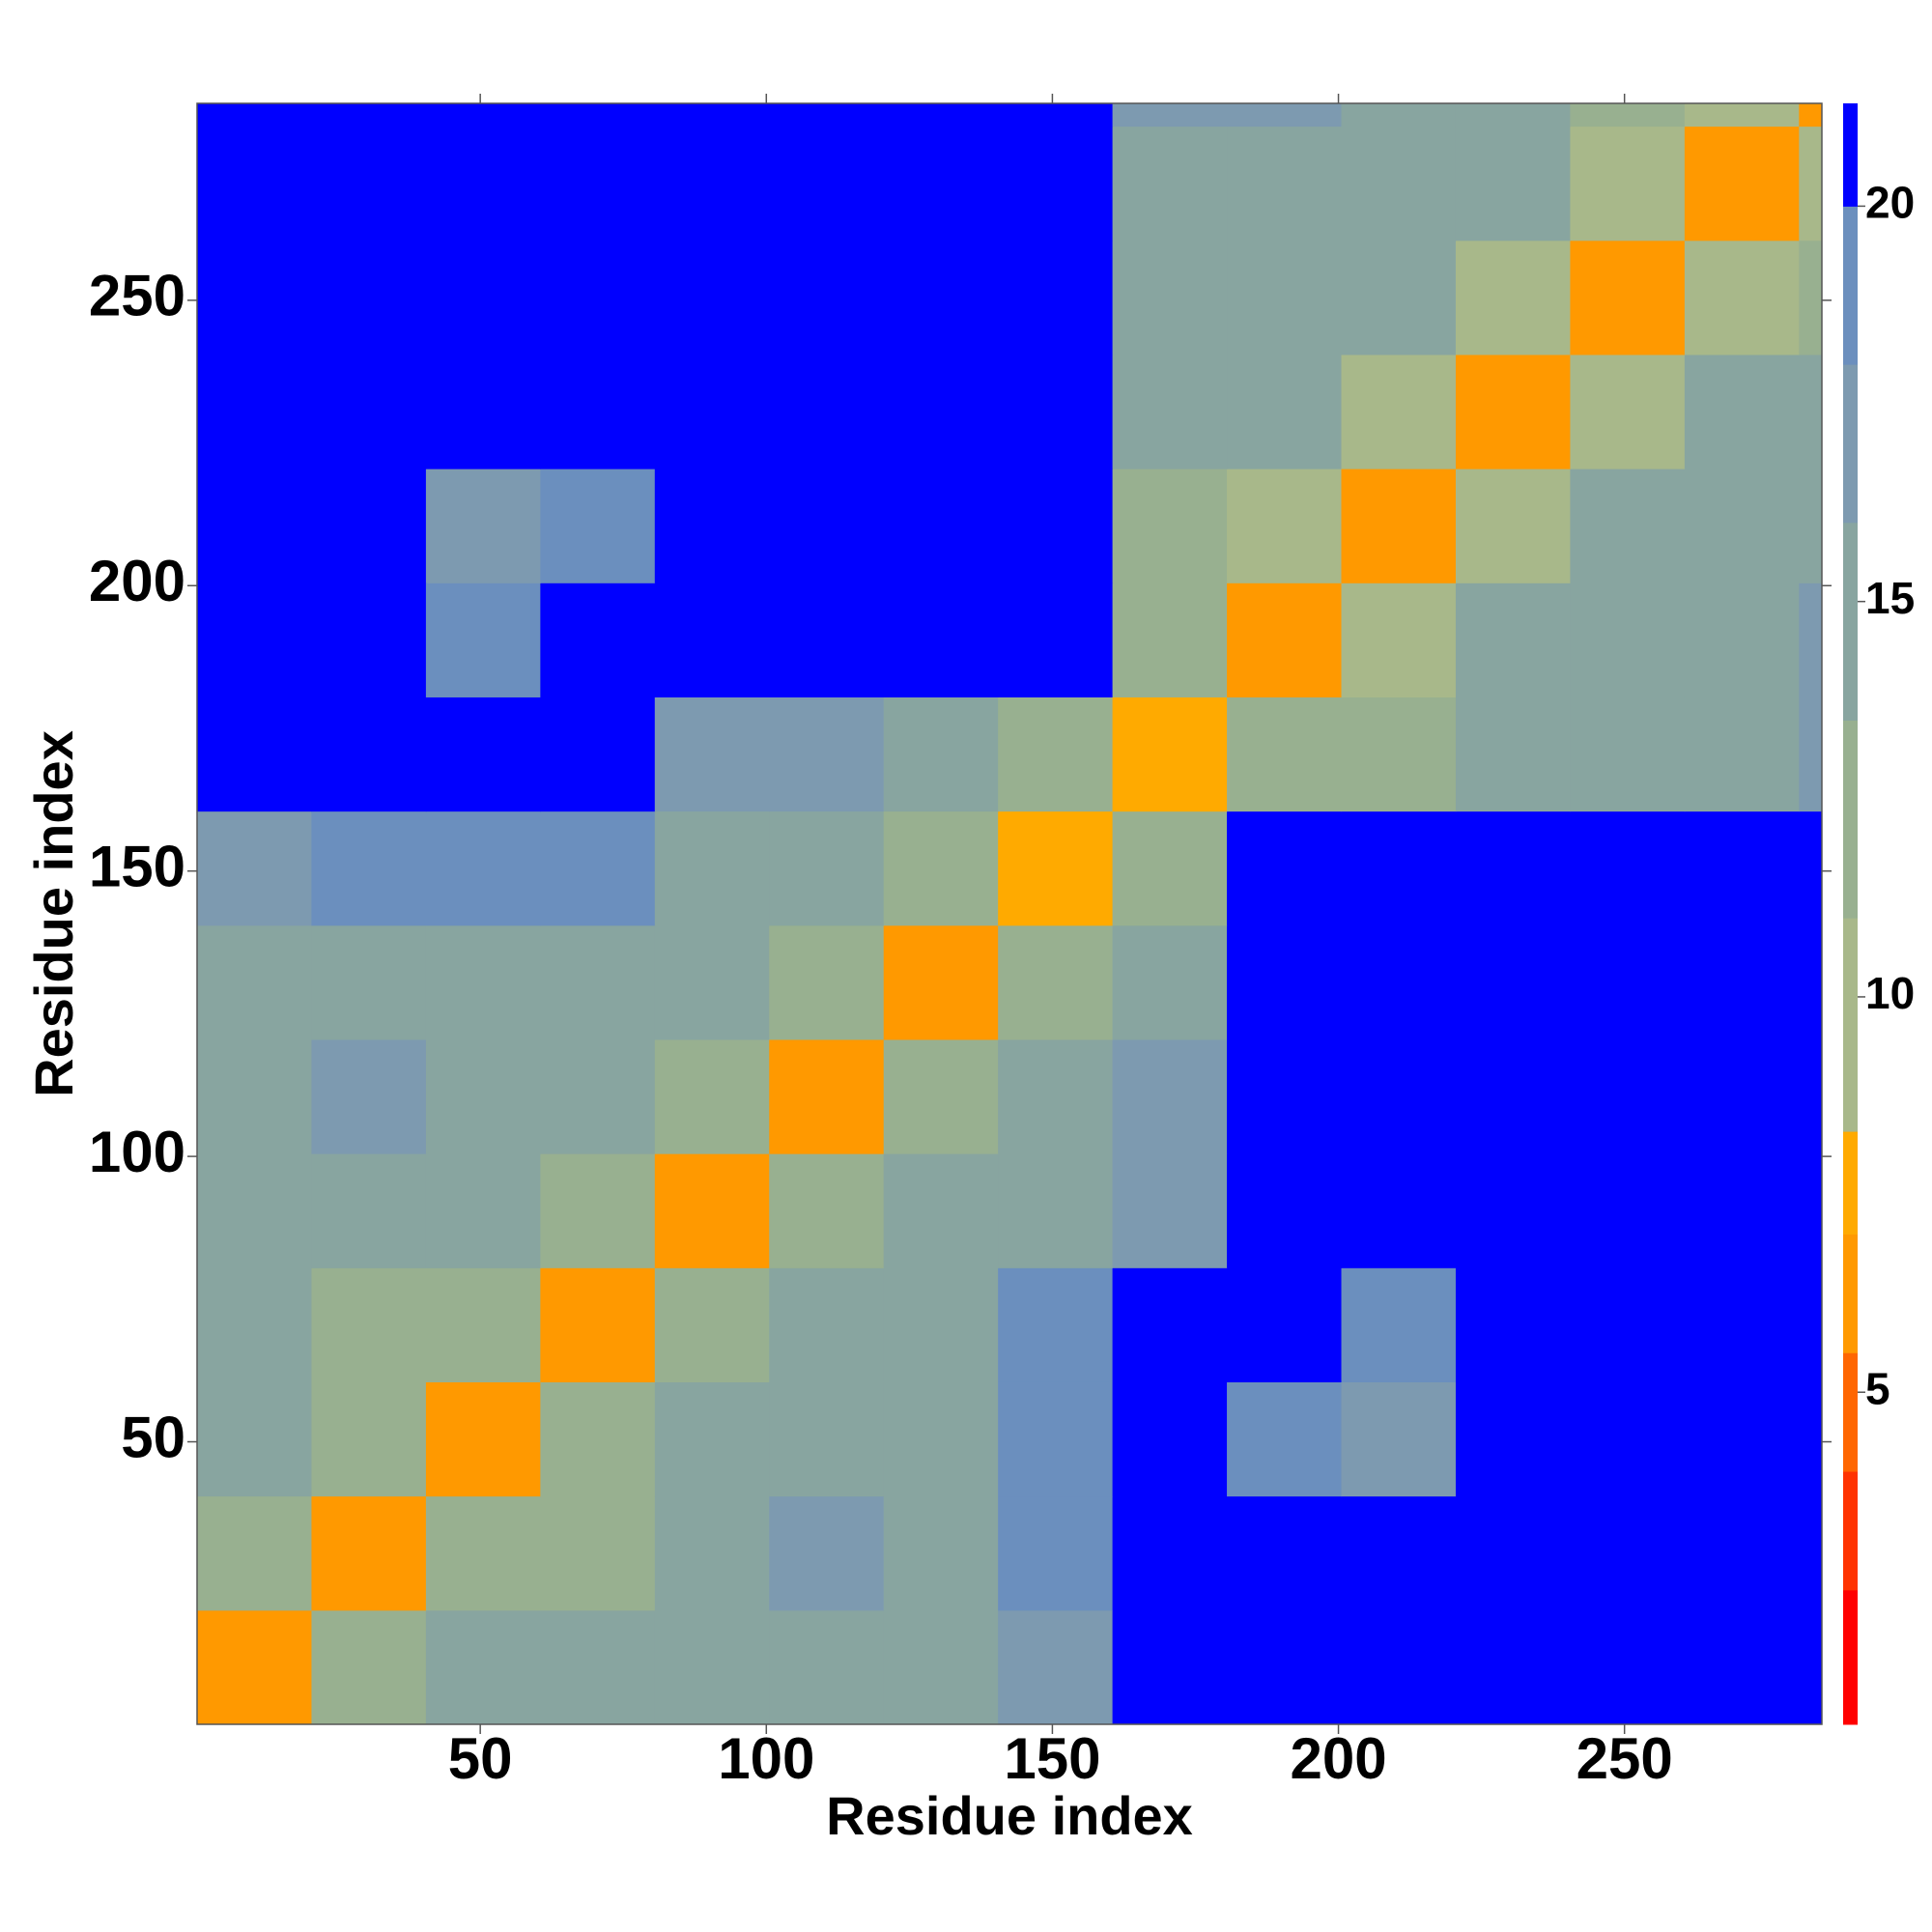 Image resolution: width=1932 pixels, height=1932 pixels. Describe the element at coordinates (1009, 1815) in the screenshot. I see `x-axis-title: Residue index` at that location.